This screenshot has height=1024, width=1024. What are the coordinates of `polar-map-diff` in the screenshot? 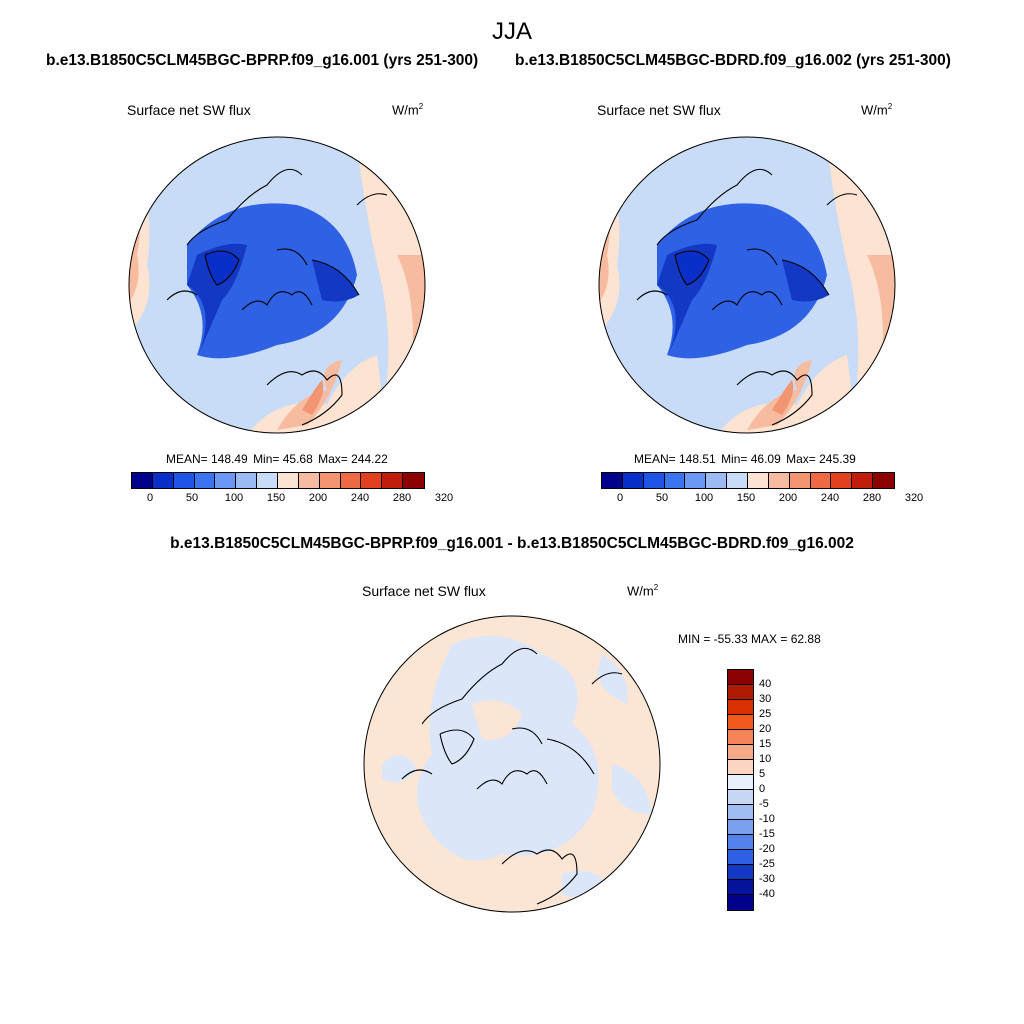 It's located at (512, 764).